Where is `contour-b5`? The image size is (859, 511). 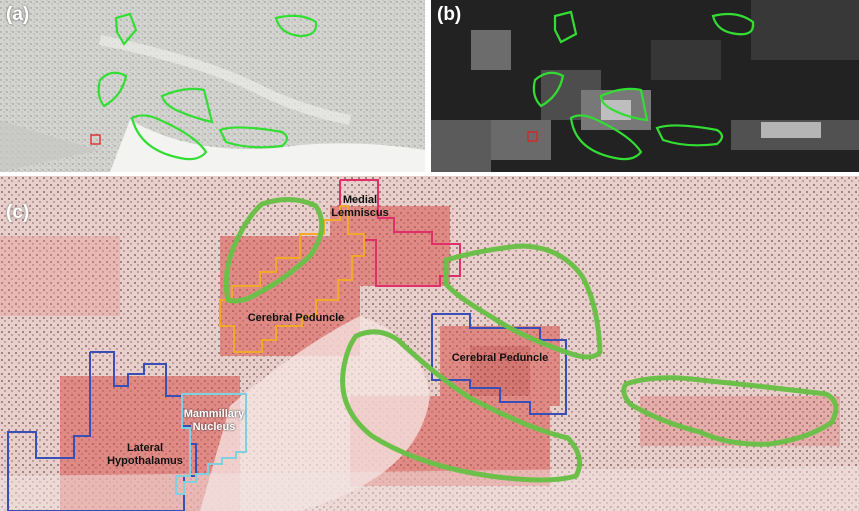
contour-b5 is located at coordinates (606, 137).